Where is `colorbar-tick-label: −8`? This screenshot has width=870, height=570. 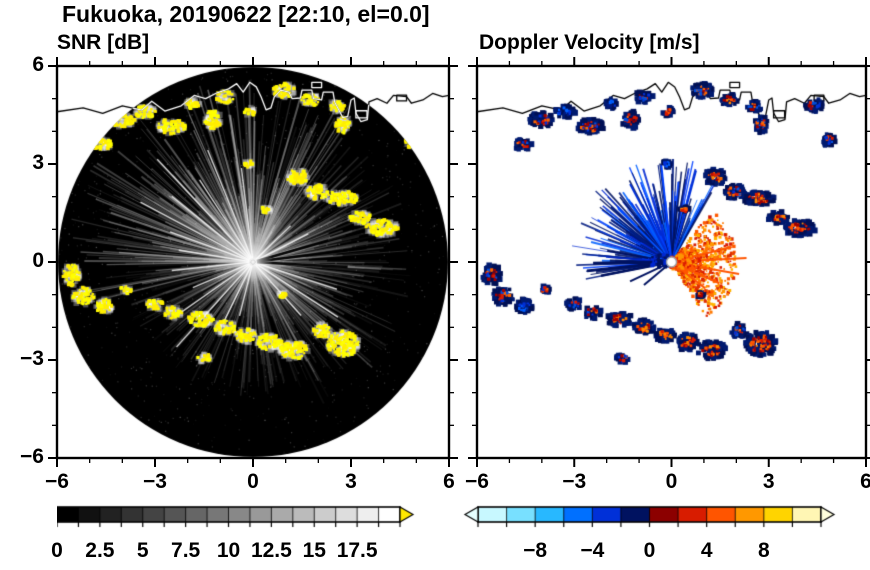 colorbar-tick-label: −8 is located at coordinates (535, 550).